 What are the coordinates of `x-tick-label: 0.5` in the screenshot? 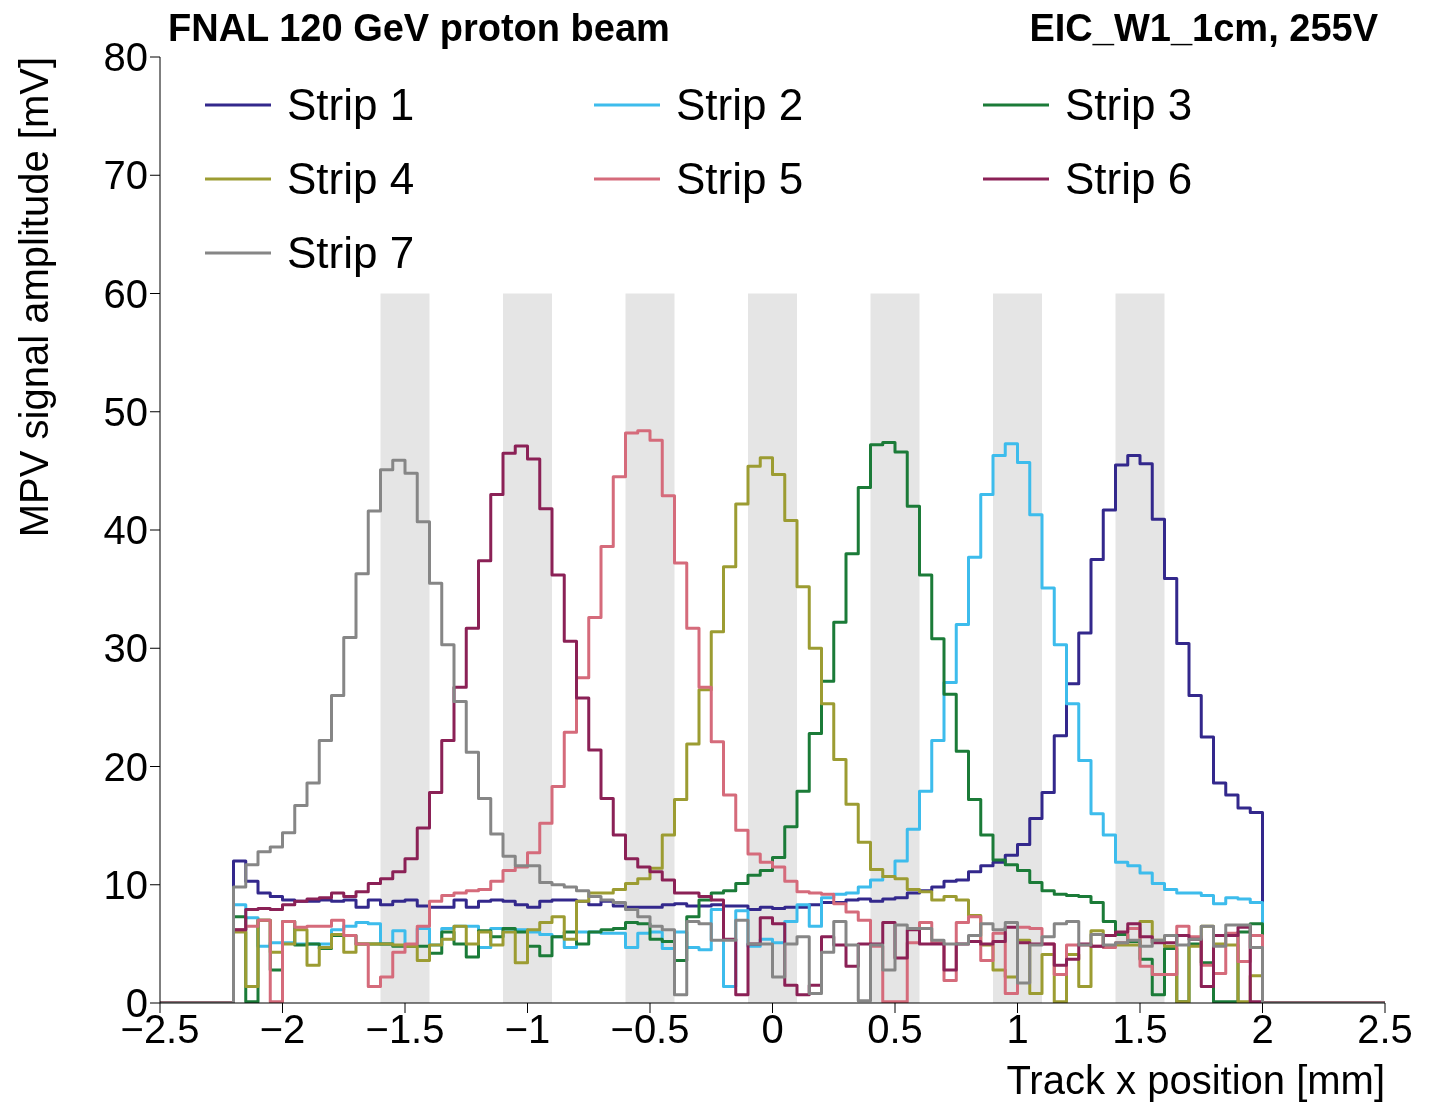 It's located at (895, 1029).